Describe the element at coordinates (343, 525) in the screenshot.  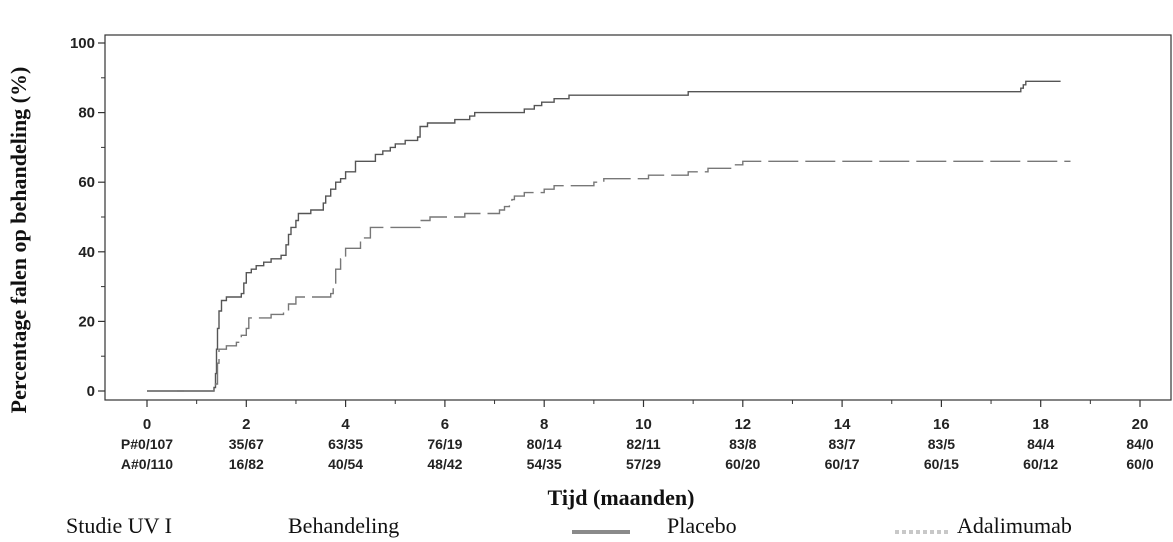
I see `legend-heading: Behandeling` at that location.